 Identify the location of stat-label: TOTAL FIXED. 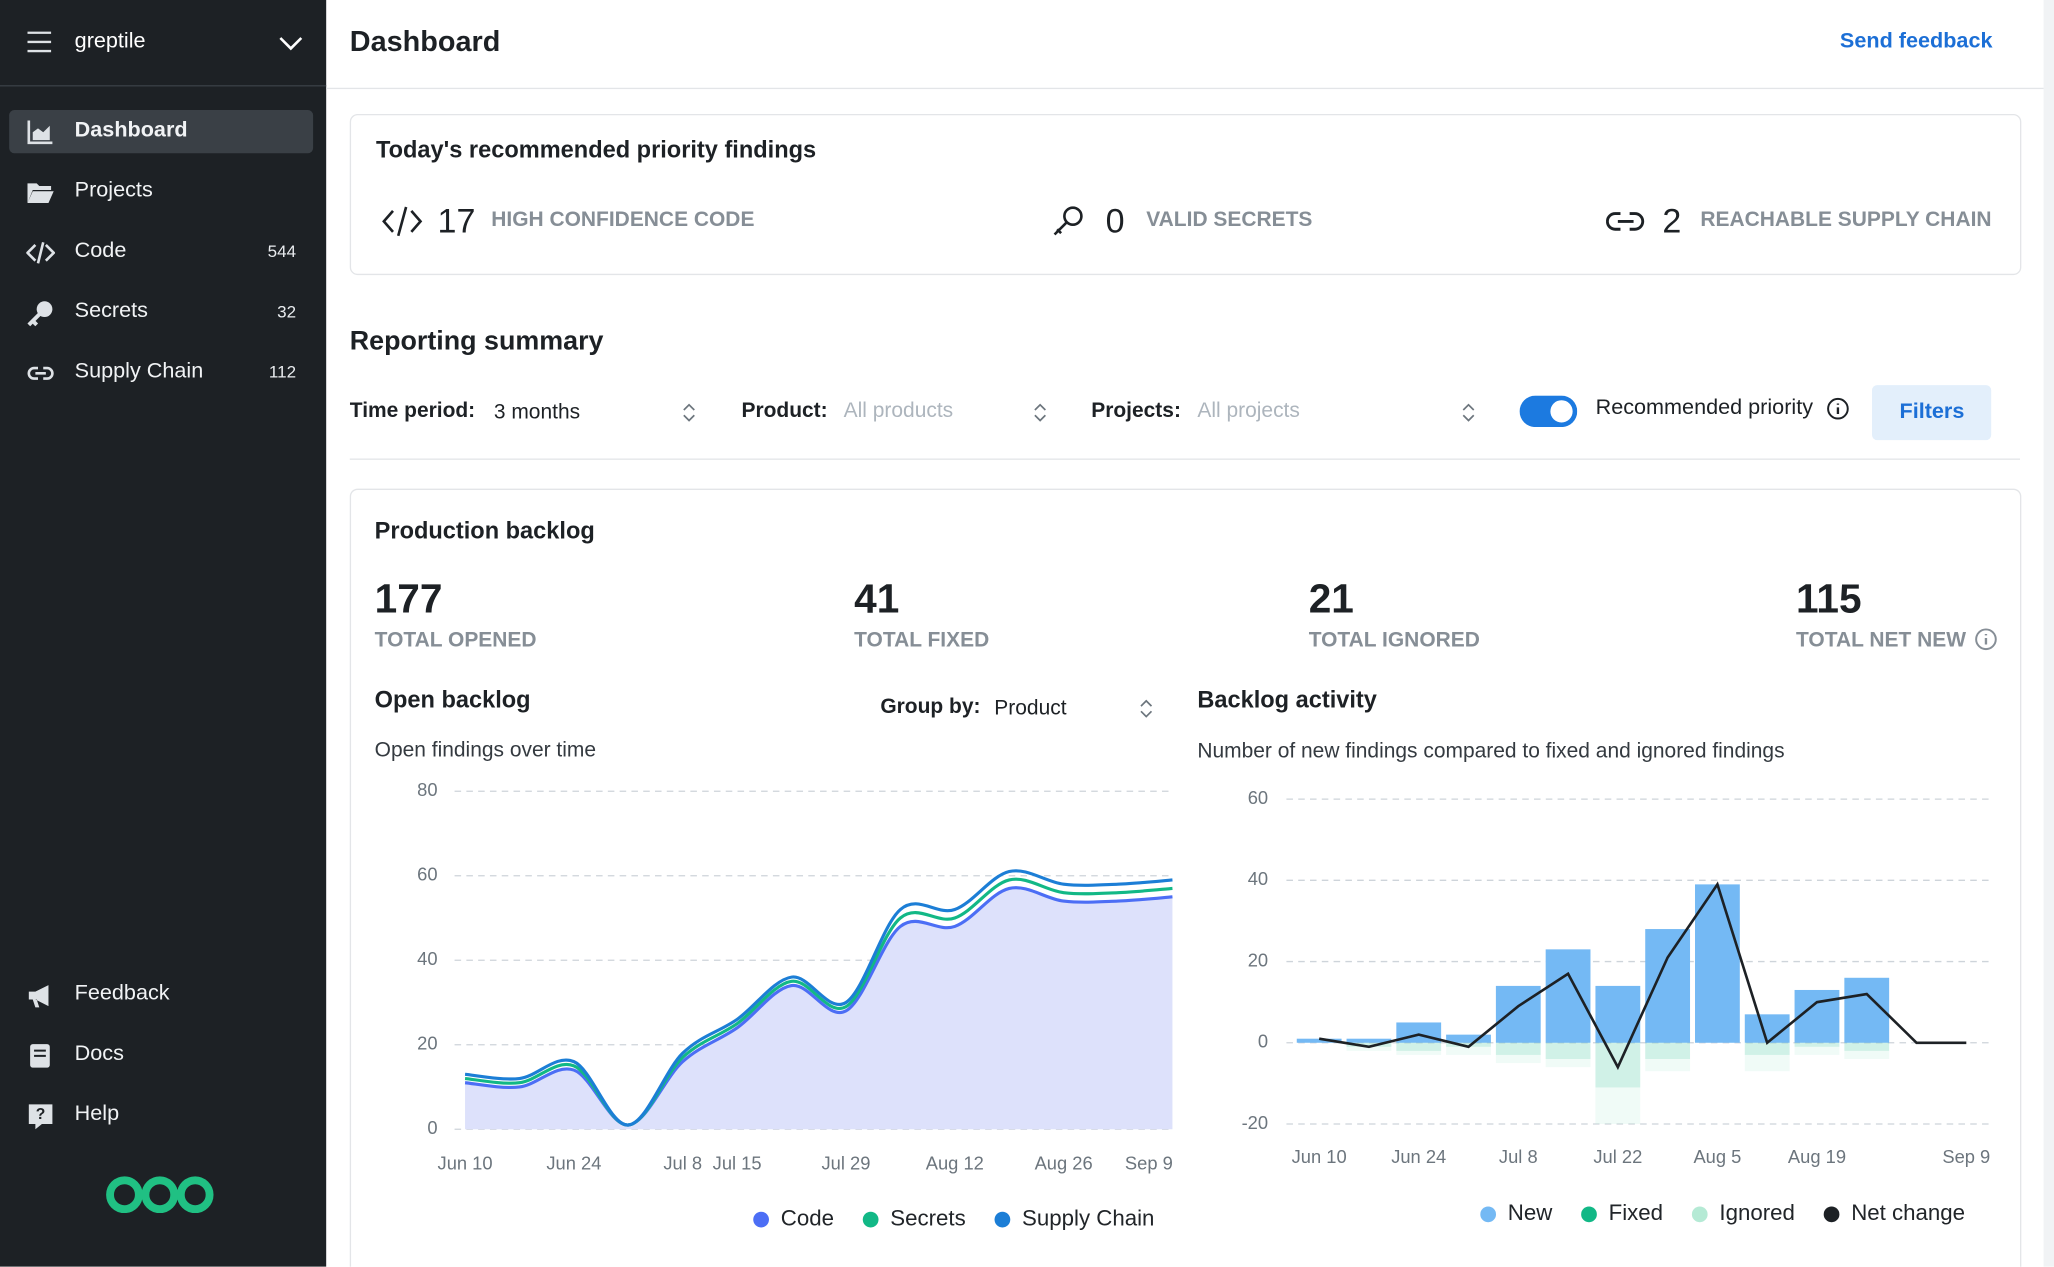
(922, 640).